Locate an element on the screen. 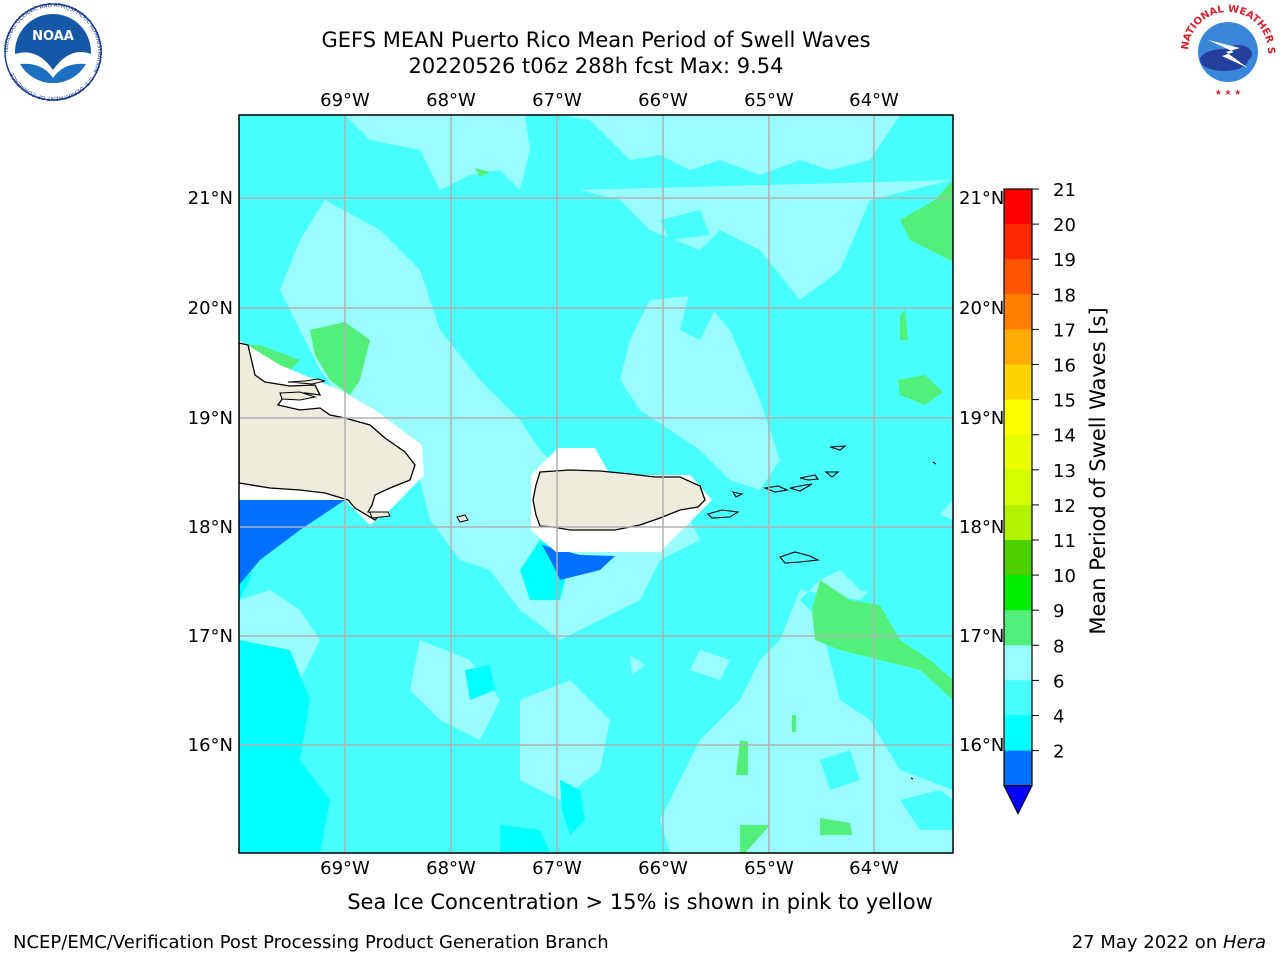 The image size is (1280, 960). colorbar-tick-label: 11 is located at coordinates (1064, 541).